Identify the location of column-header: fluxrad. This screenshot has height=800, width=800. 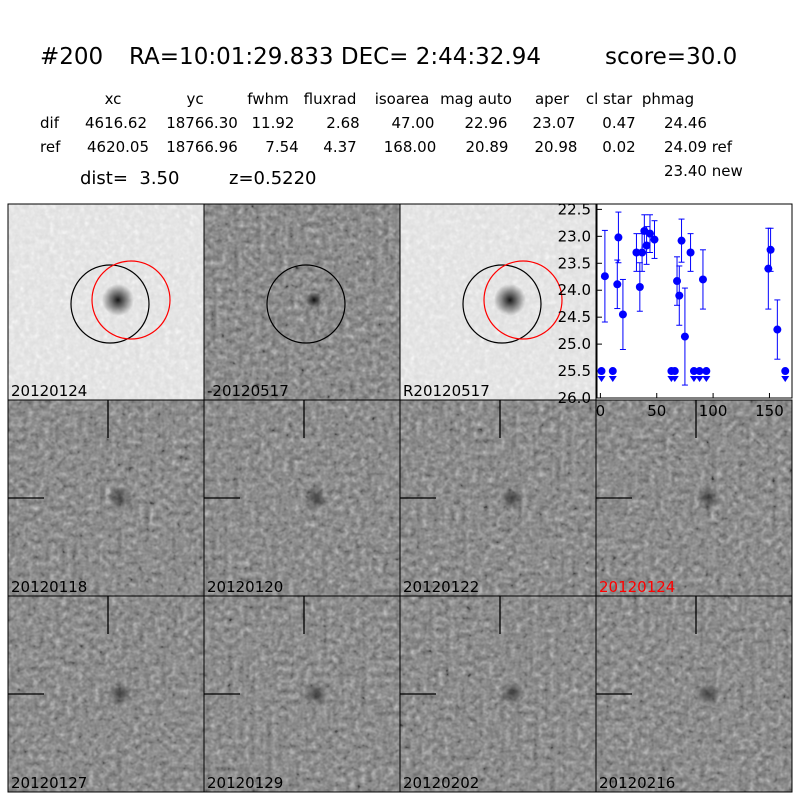
(330, 99).